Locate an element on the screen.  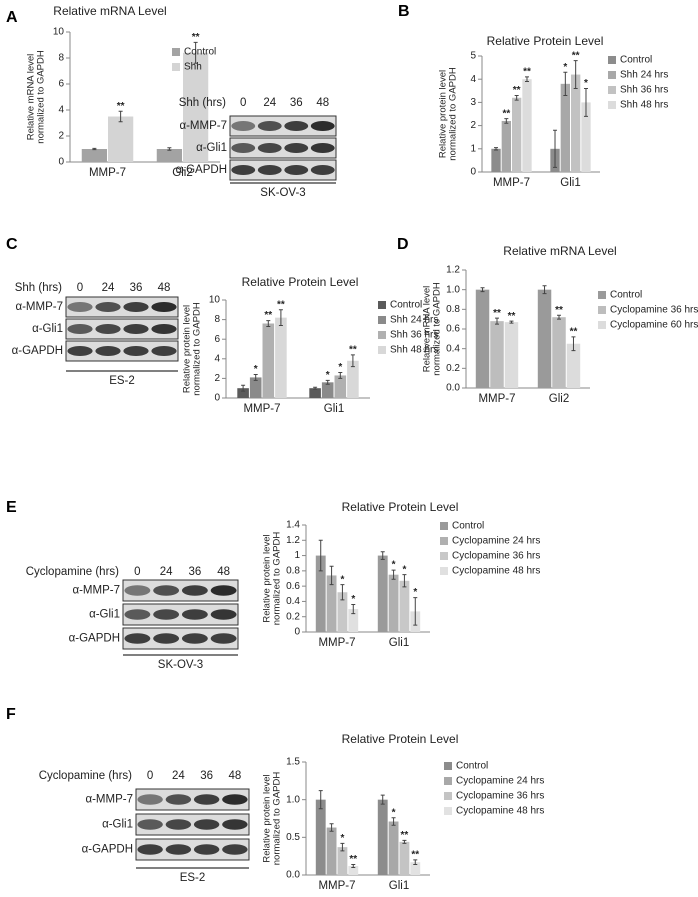
y-tick-label: 0.6 is located at coordinates (293, 586).